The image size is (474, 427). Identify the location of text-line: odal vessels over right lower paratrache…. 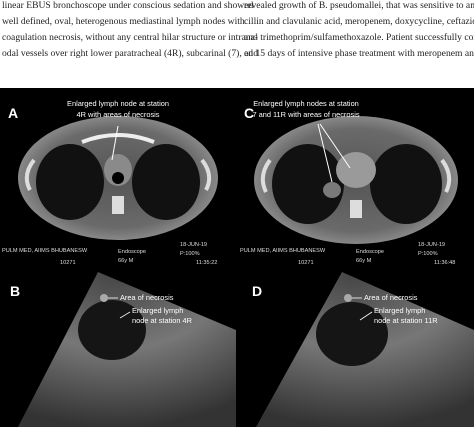
(130, 53).